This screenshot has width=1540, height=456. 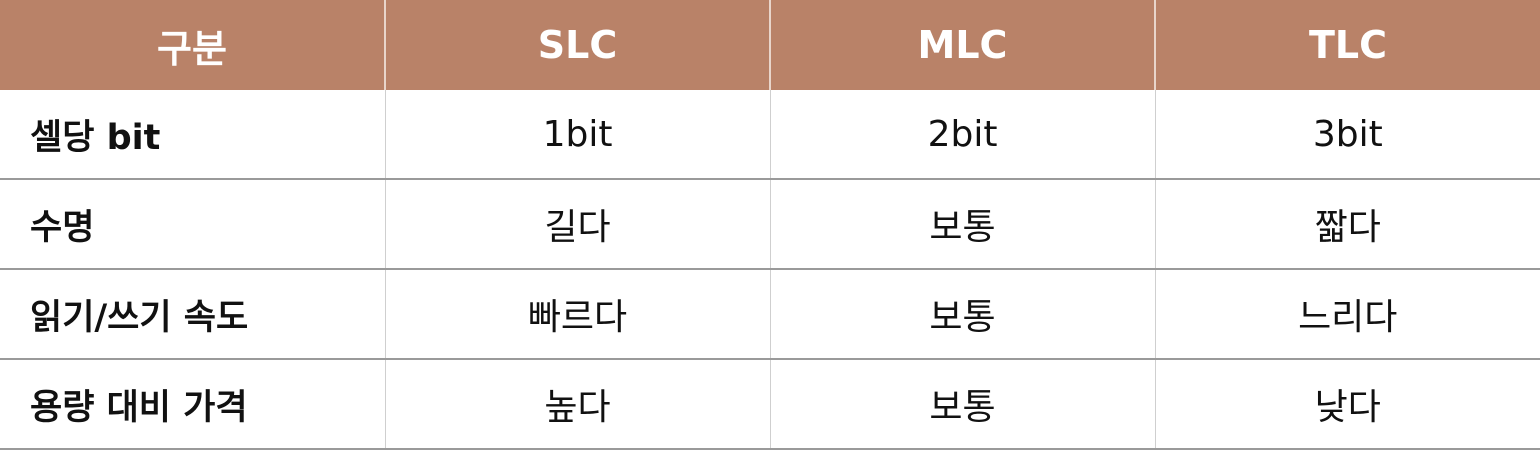 I want to click on header-tlc: TLC, so click(x=1347, y=45).